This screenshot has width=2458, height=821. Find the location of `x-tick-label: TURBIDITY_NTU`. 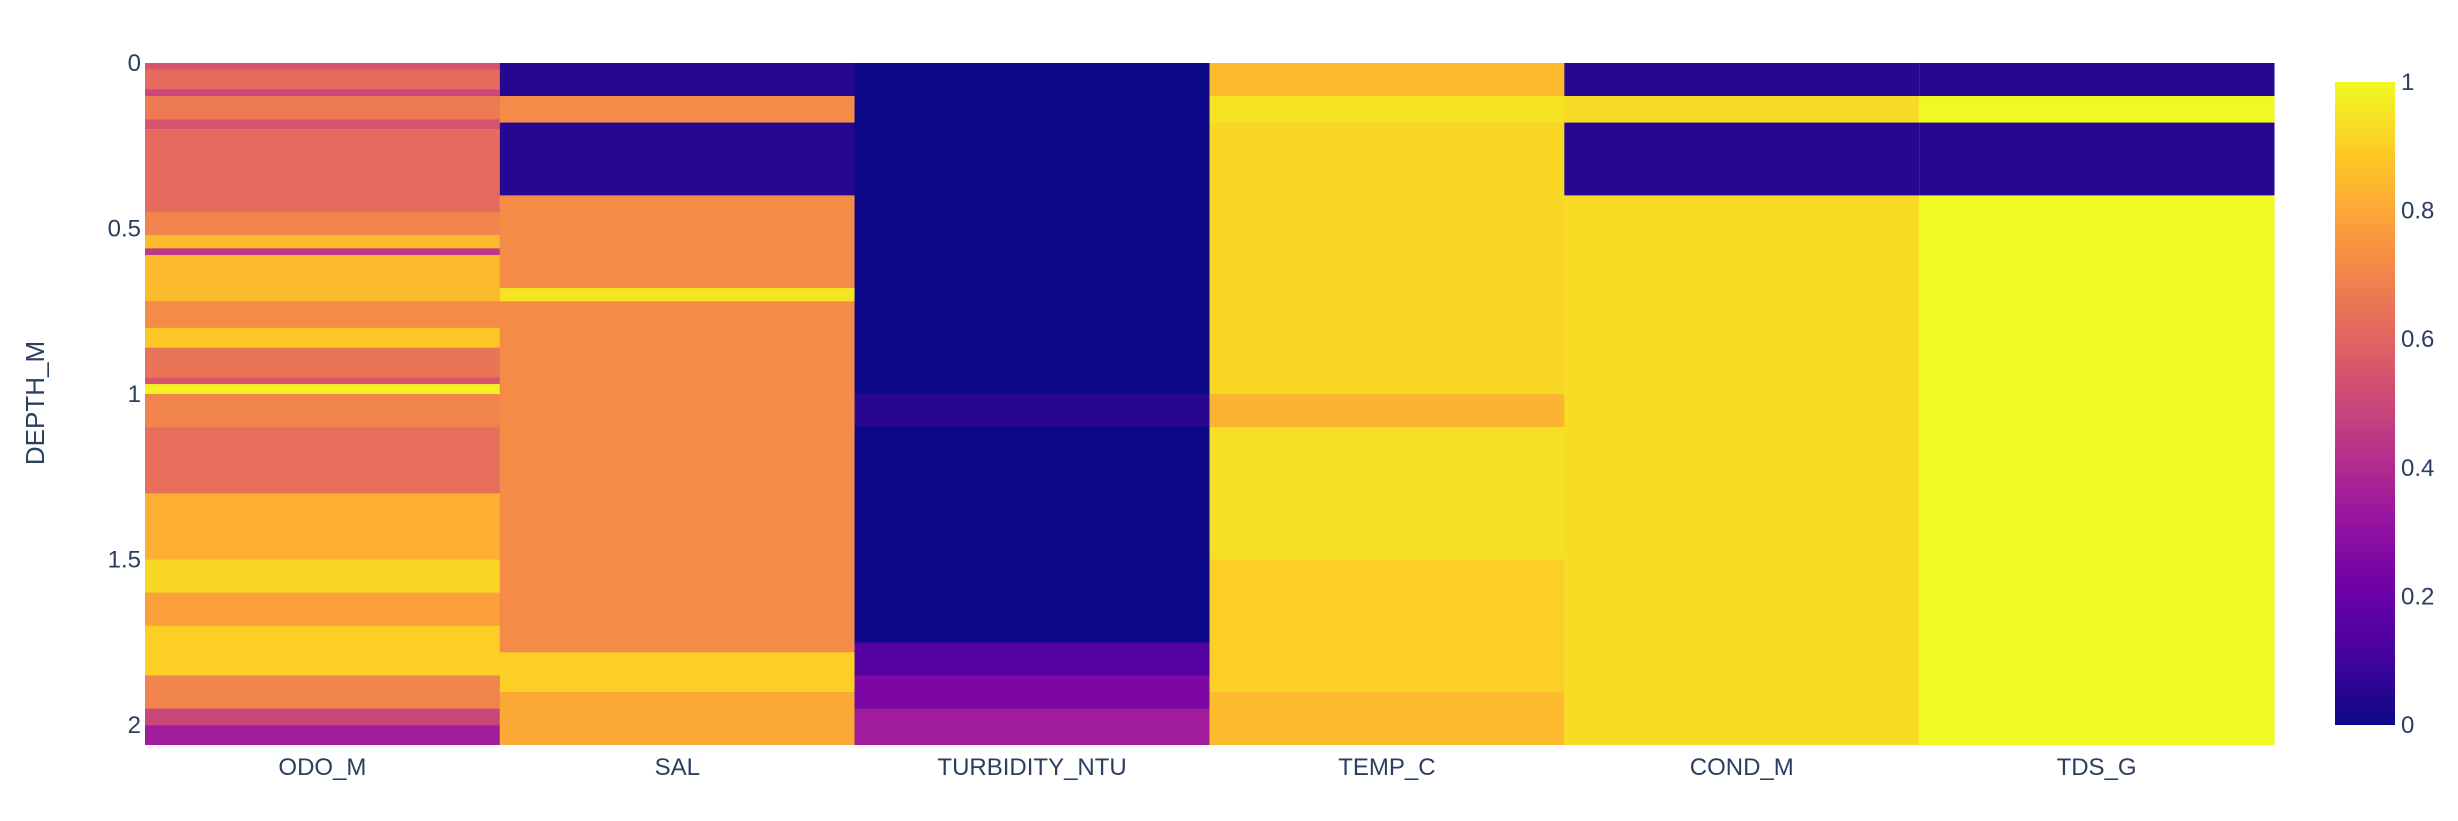

x-tick-label: TURBIDITY_NTU is located at coordinates (1031, 767).